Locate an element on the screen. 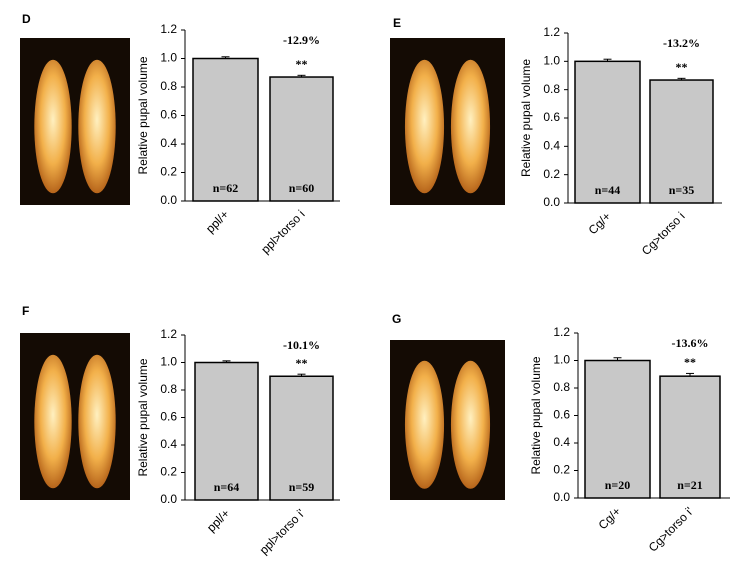 The width and height of the screenshot is (751, 584). n-label: n=20 is located at coordinates (618, 485).